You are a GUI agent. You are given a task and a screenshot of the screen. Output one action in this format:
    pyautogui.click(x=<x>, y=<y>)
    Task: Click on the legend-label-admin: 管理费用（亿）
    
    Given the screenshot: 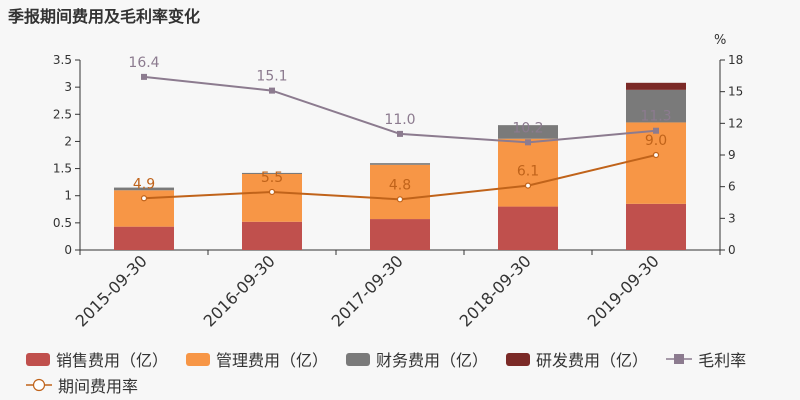 What is the action you would take?
    pyautogui.click(x=272, y=360)
    